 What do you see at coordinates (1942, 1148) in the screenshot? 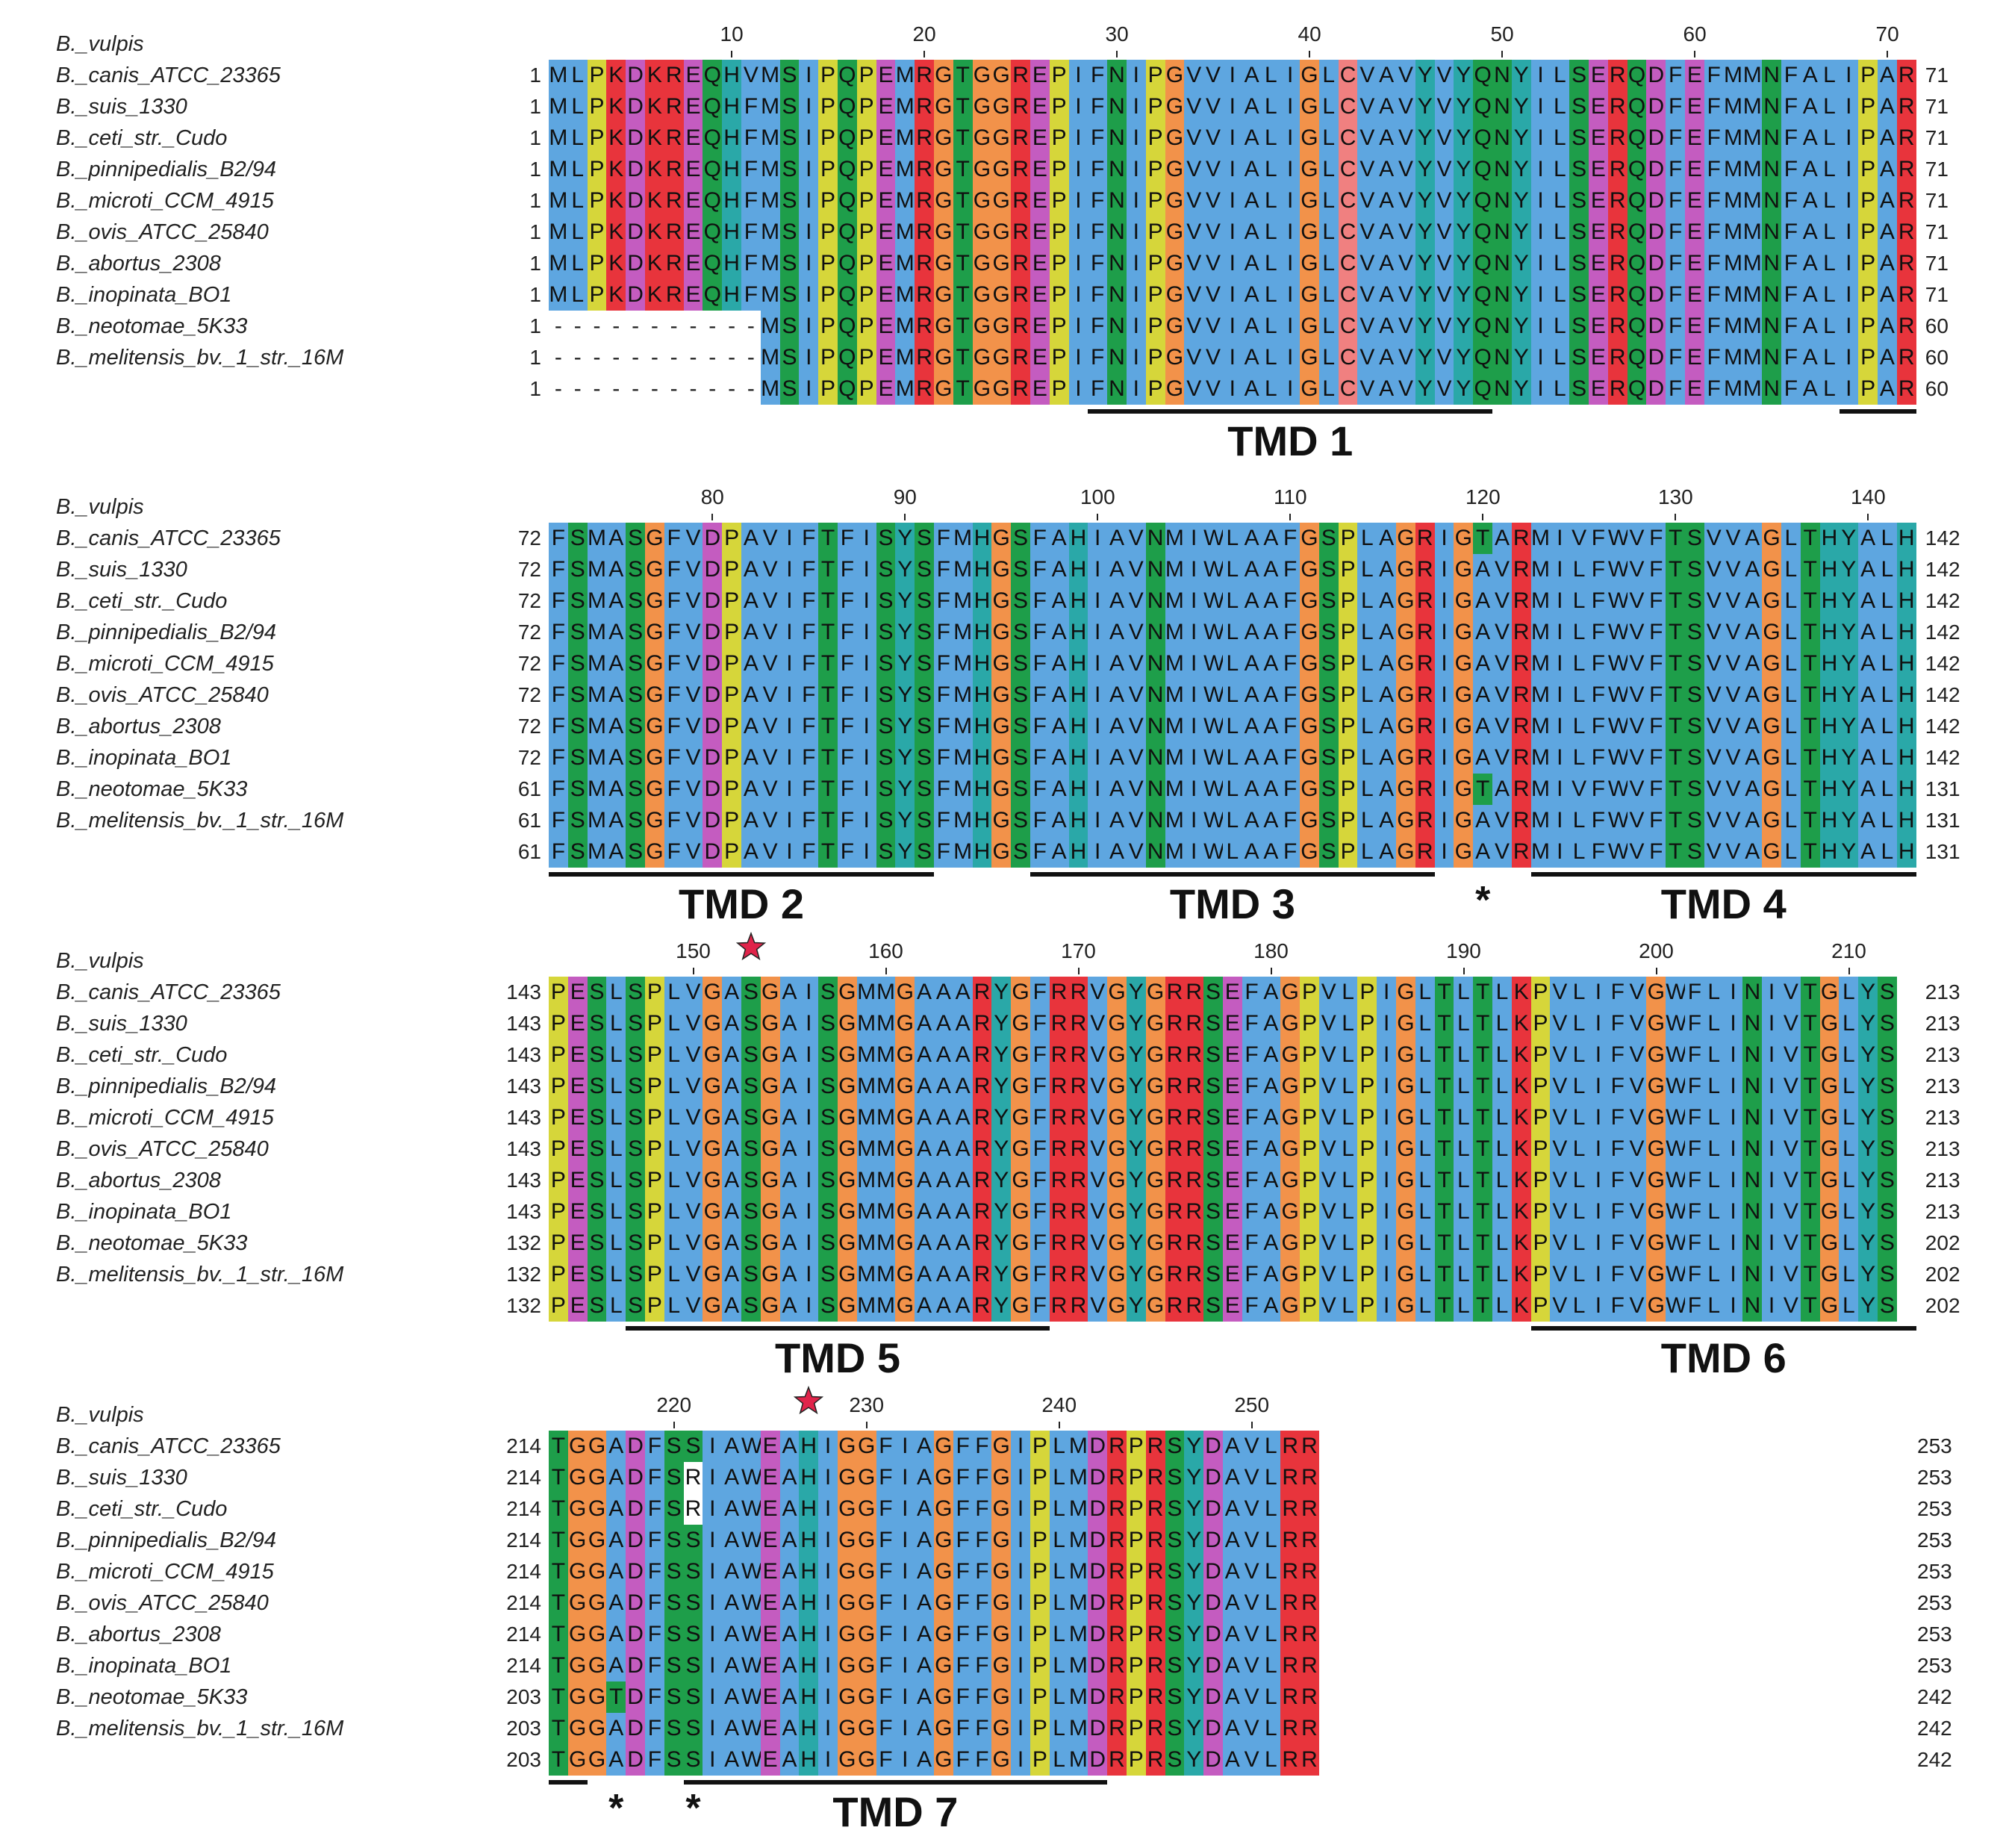
I see `end-position: 213` at bounding box center [1942, 1148].